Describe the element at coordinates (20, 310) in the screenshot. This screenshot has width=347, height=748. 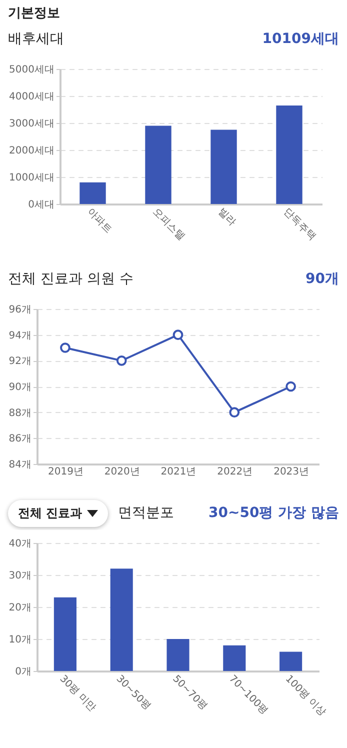
I see `y-tick-label: 96개` at that location.